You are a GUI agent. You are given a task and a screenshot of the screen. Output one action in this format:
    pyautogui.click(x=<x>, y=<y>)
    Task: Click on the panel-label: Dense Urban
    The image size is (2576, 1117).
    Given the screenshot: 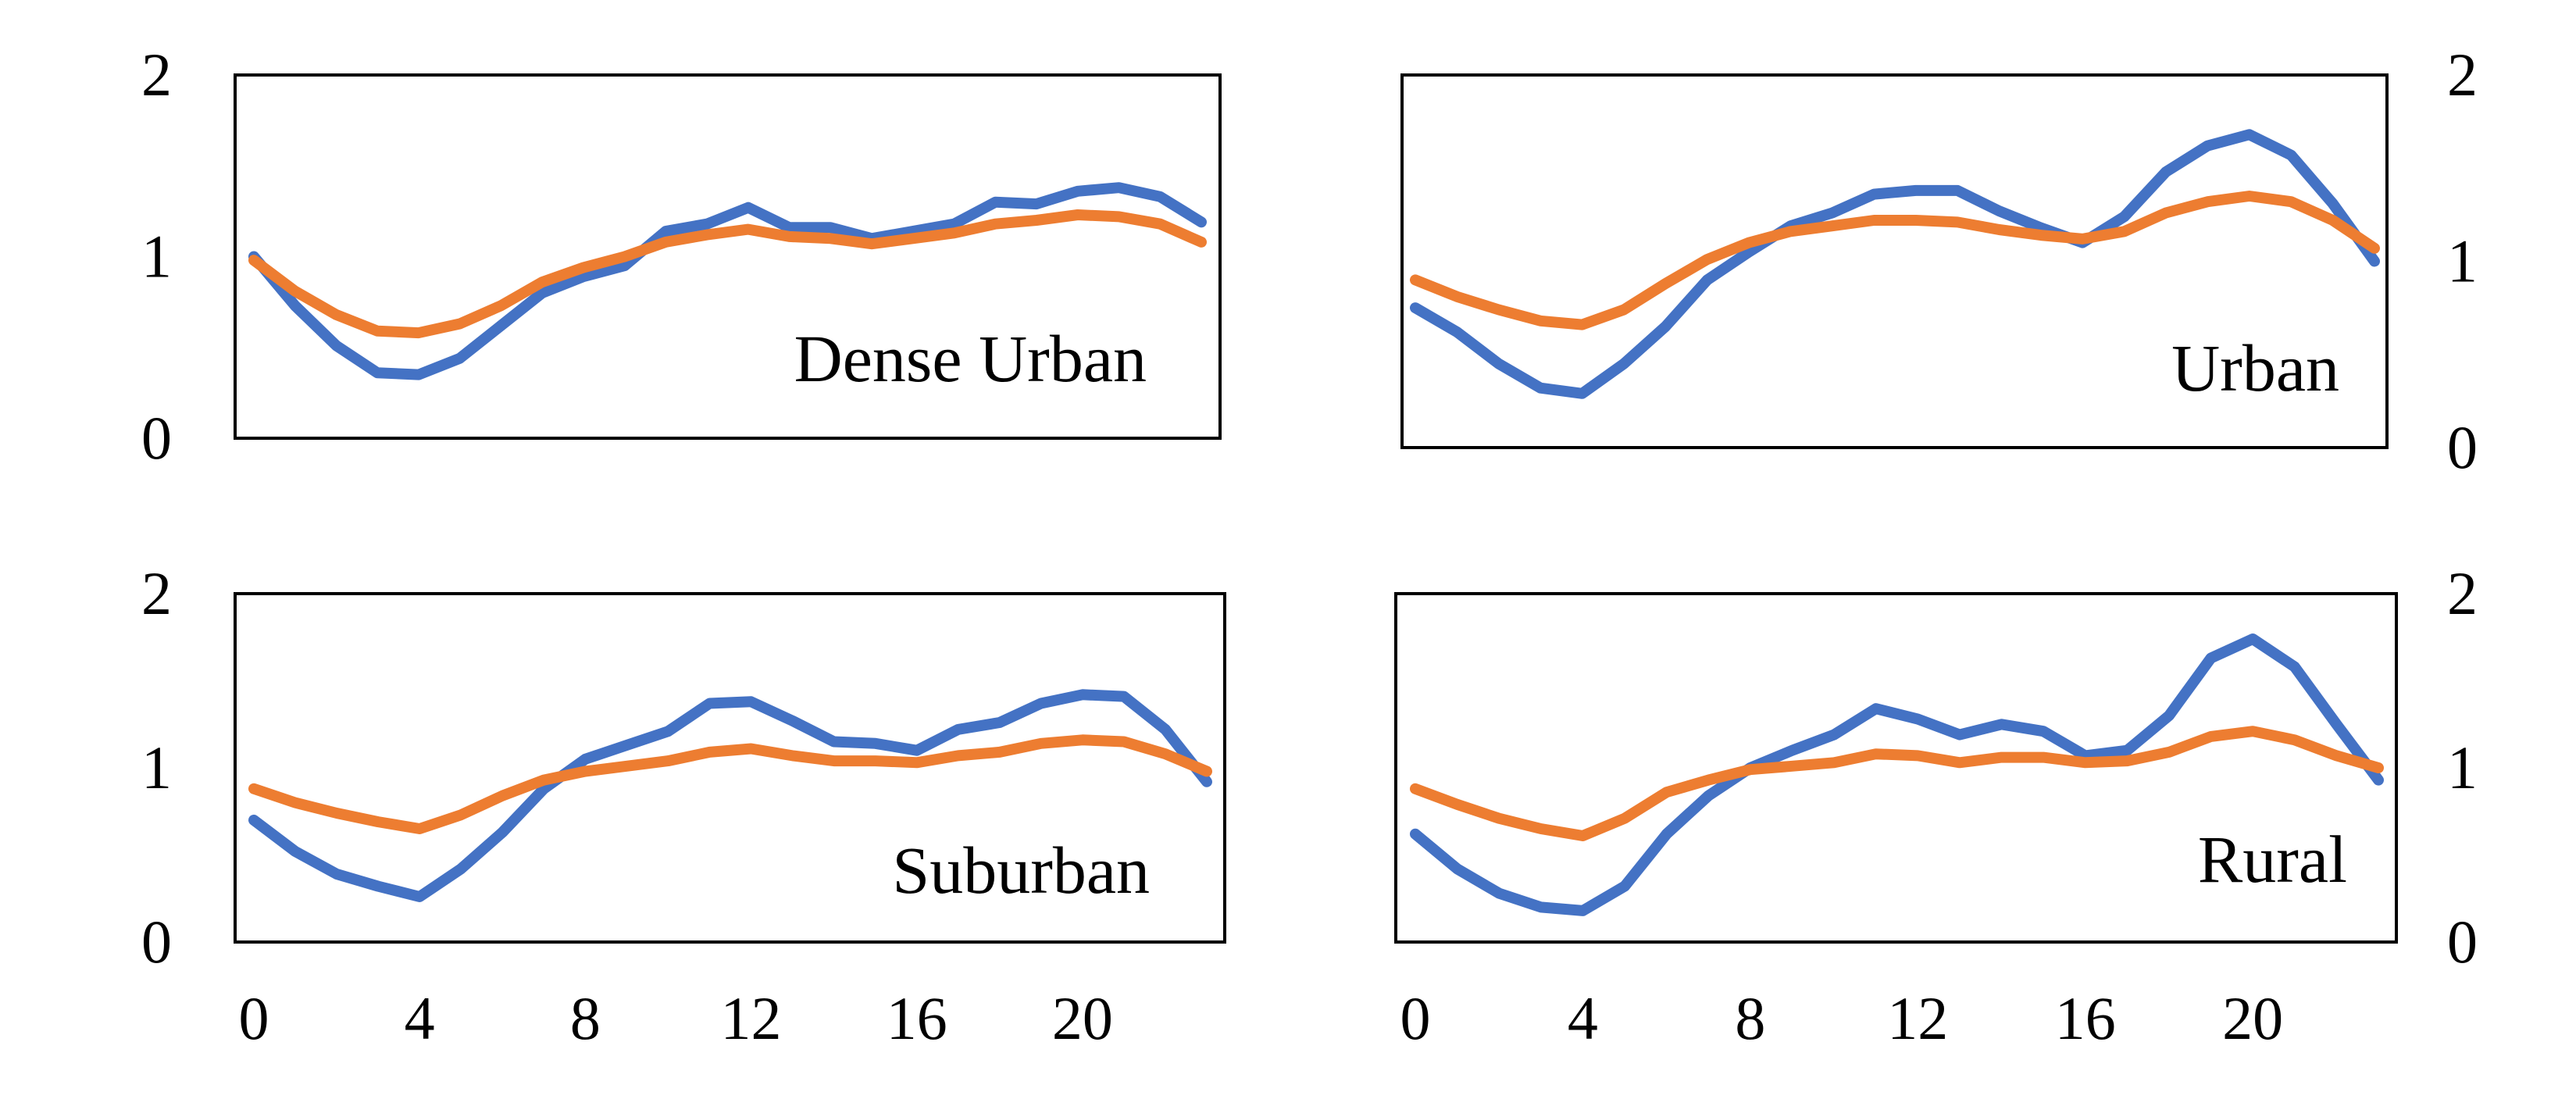 What is the action you would take?
    pyautogui.click(x=970, y=358)
    